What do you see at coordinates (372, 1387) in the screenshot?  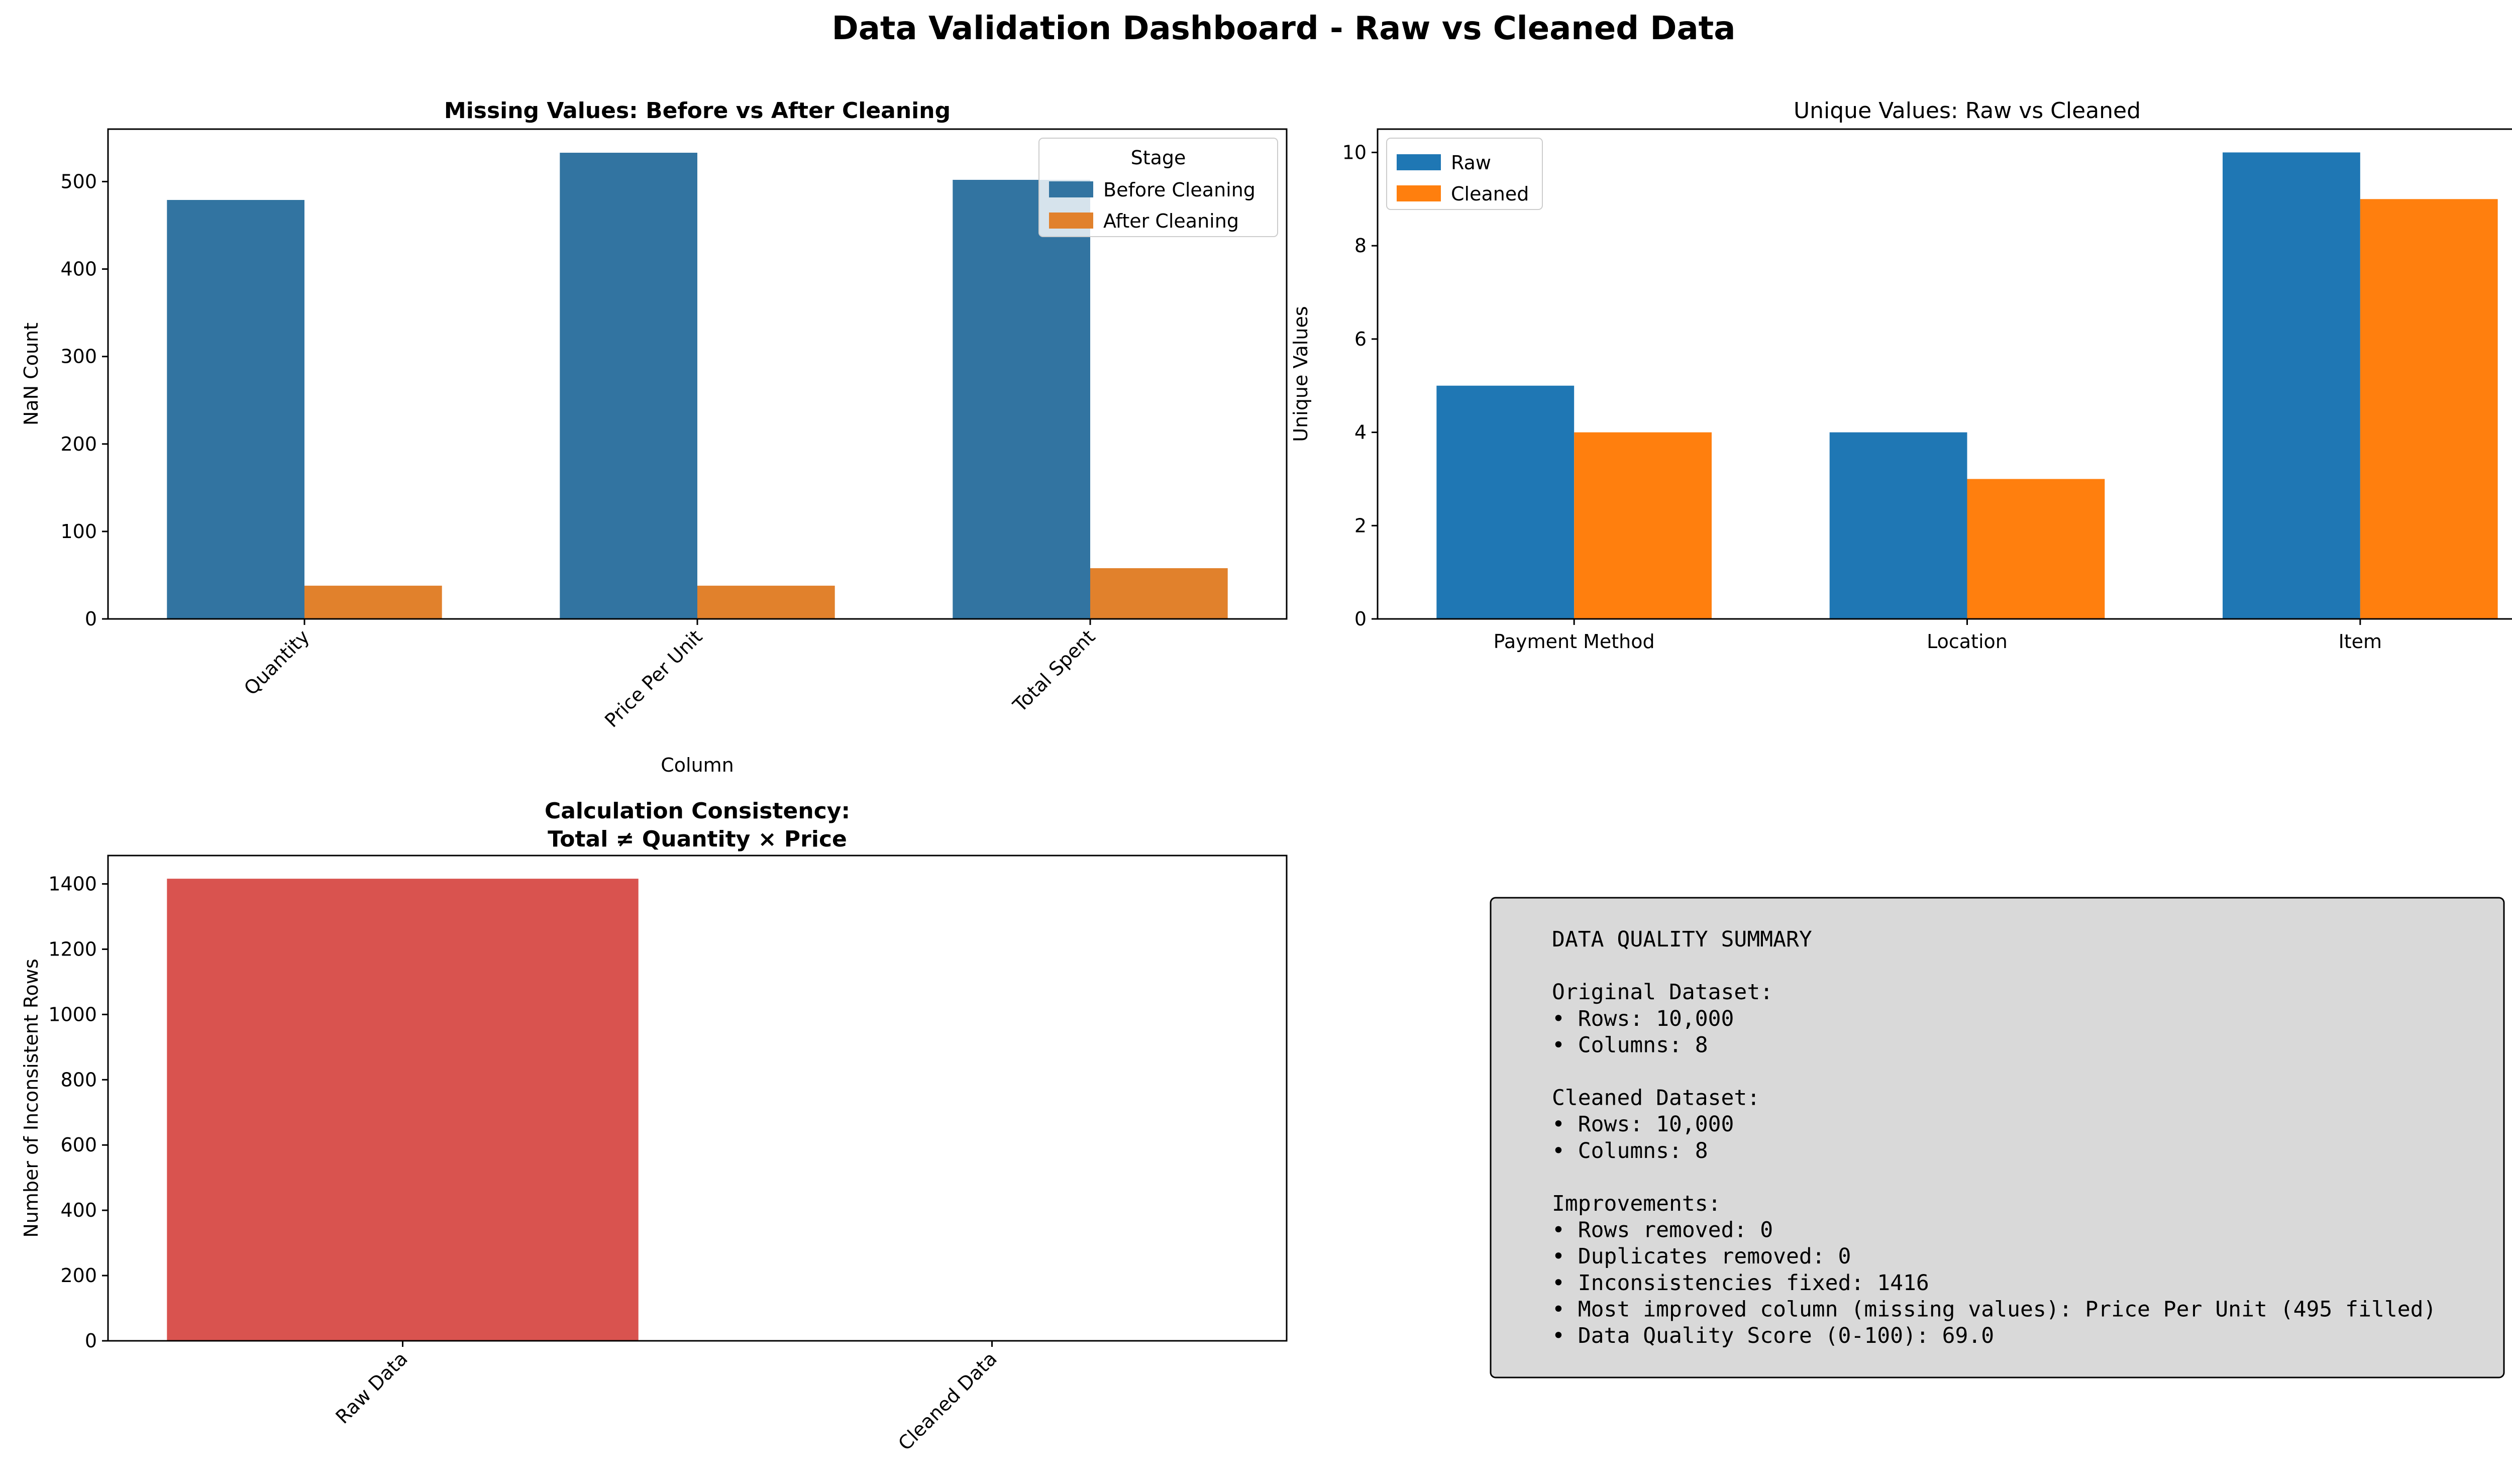 I see `x-tick-label: Raw Data` at bounding box center [372, 1387].